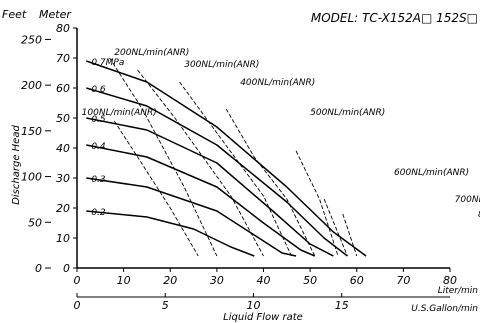  Describe the element at coordinates (77, 280) in the screenshot. I see `x-tick-label: 0` at that location.